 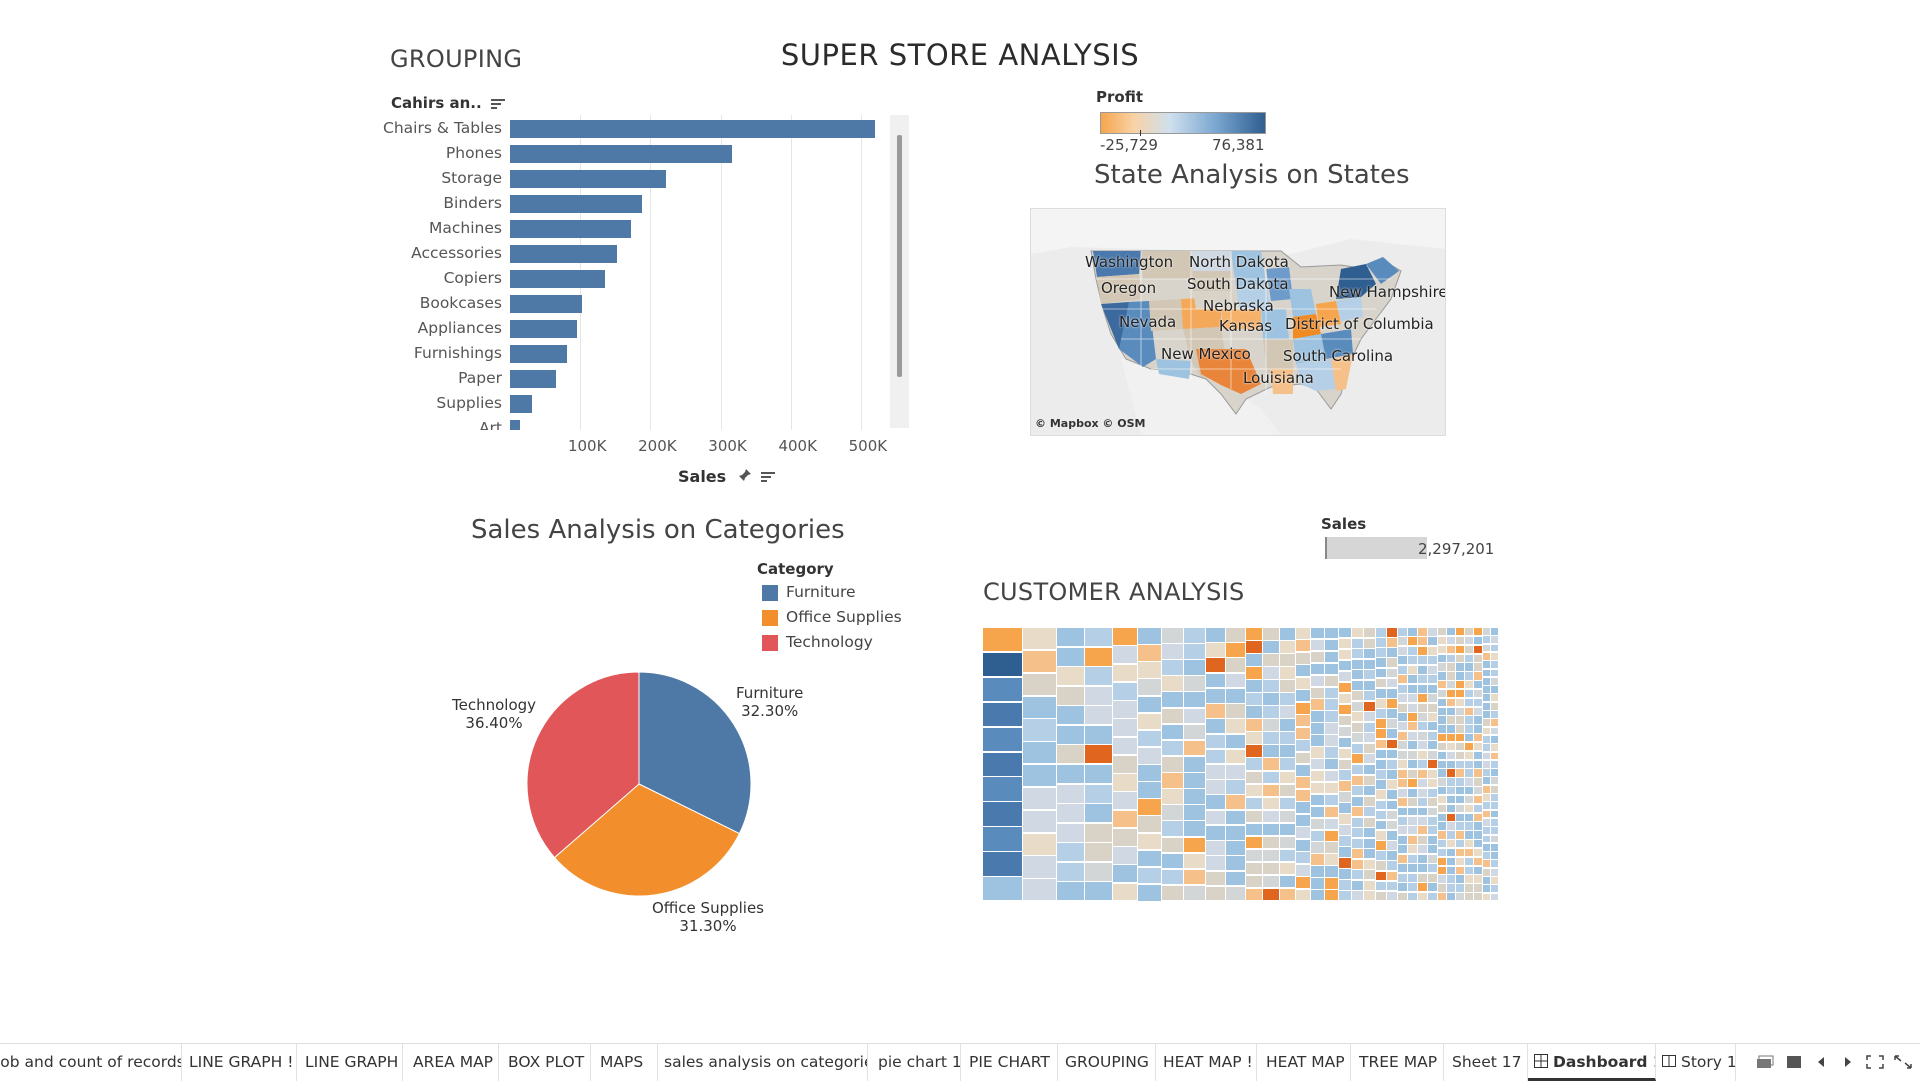 I want to click on bar-category-label: Binders, so click(x=411, y=203).